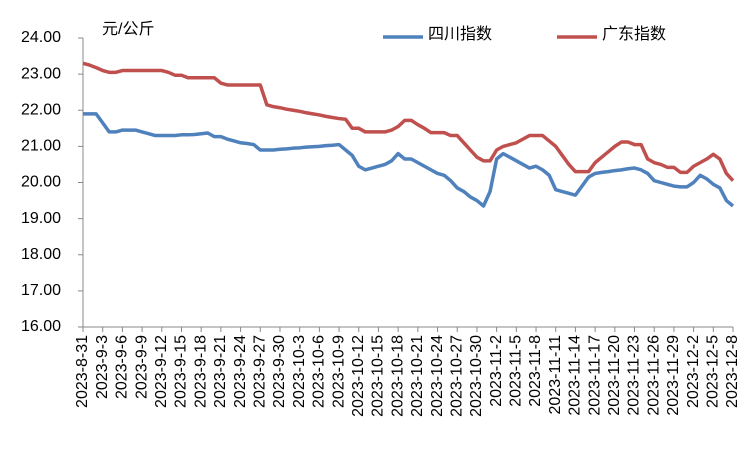 This screenshot has height=450, width=750. Describe the element at coordinates (128, 29) in the screenshot. I see `y-axis-unit: 元/公斤` at that location.